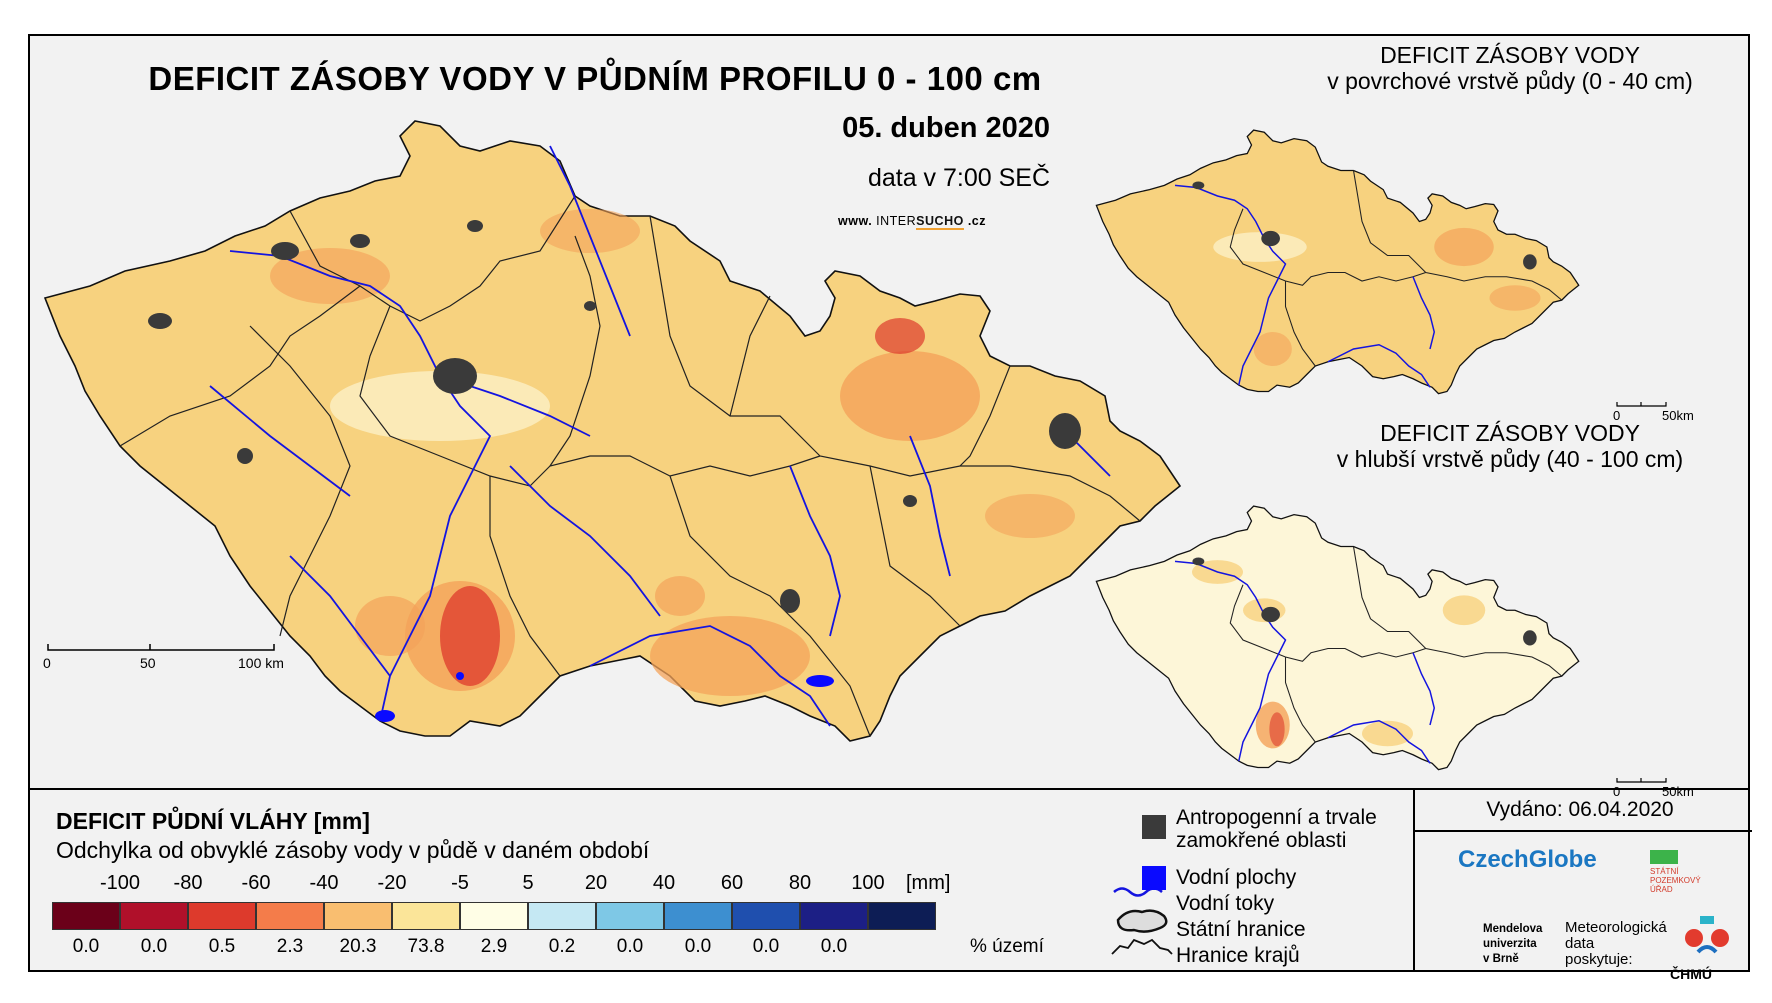 This screenshot has width=1772, height=1003. What do you see at coordinates (896, 221) in the screenshot?
I see `web-inter: INTER` at bounding box center [896, 221].